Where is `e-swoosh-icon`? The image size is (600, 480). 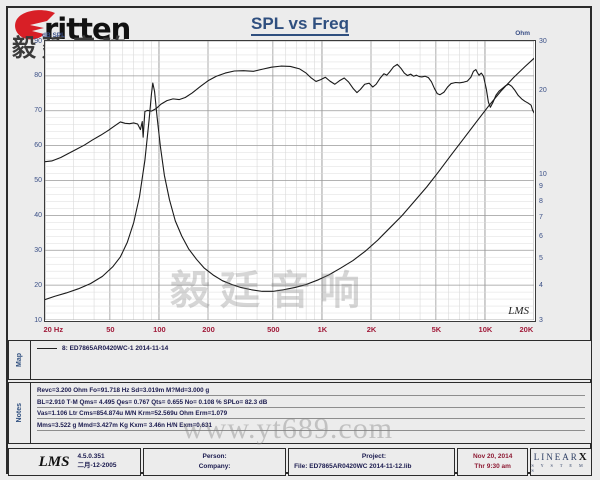
e-swoosh-icon is located at coordinates (35, 25).